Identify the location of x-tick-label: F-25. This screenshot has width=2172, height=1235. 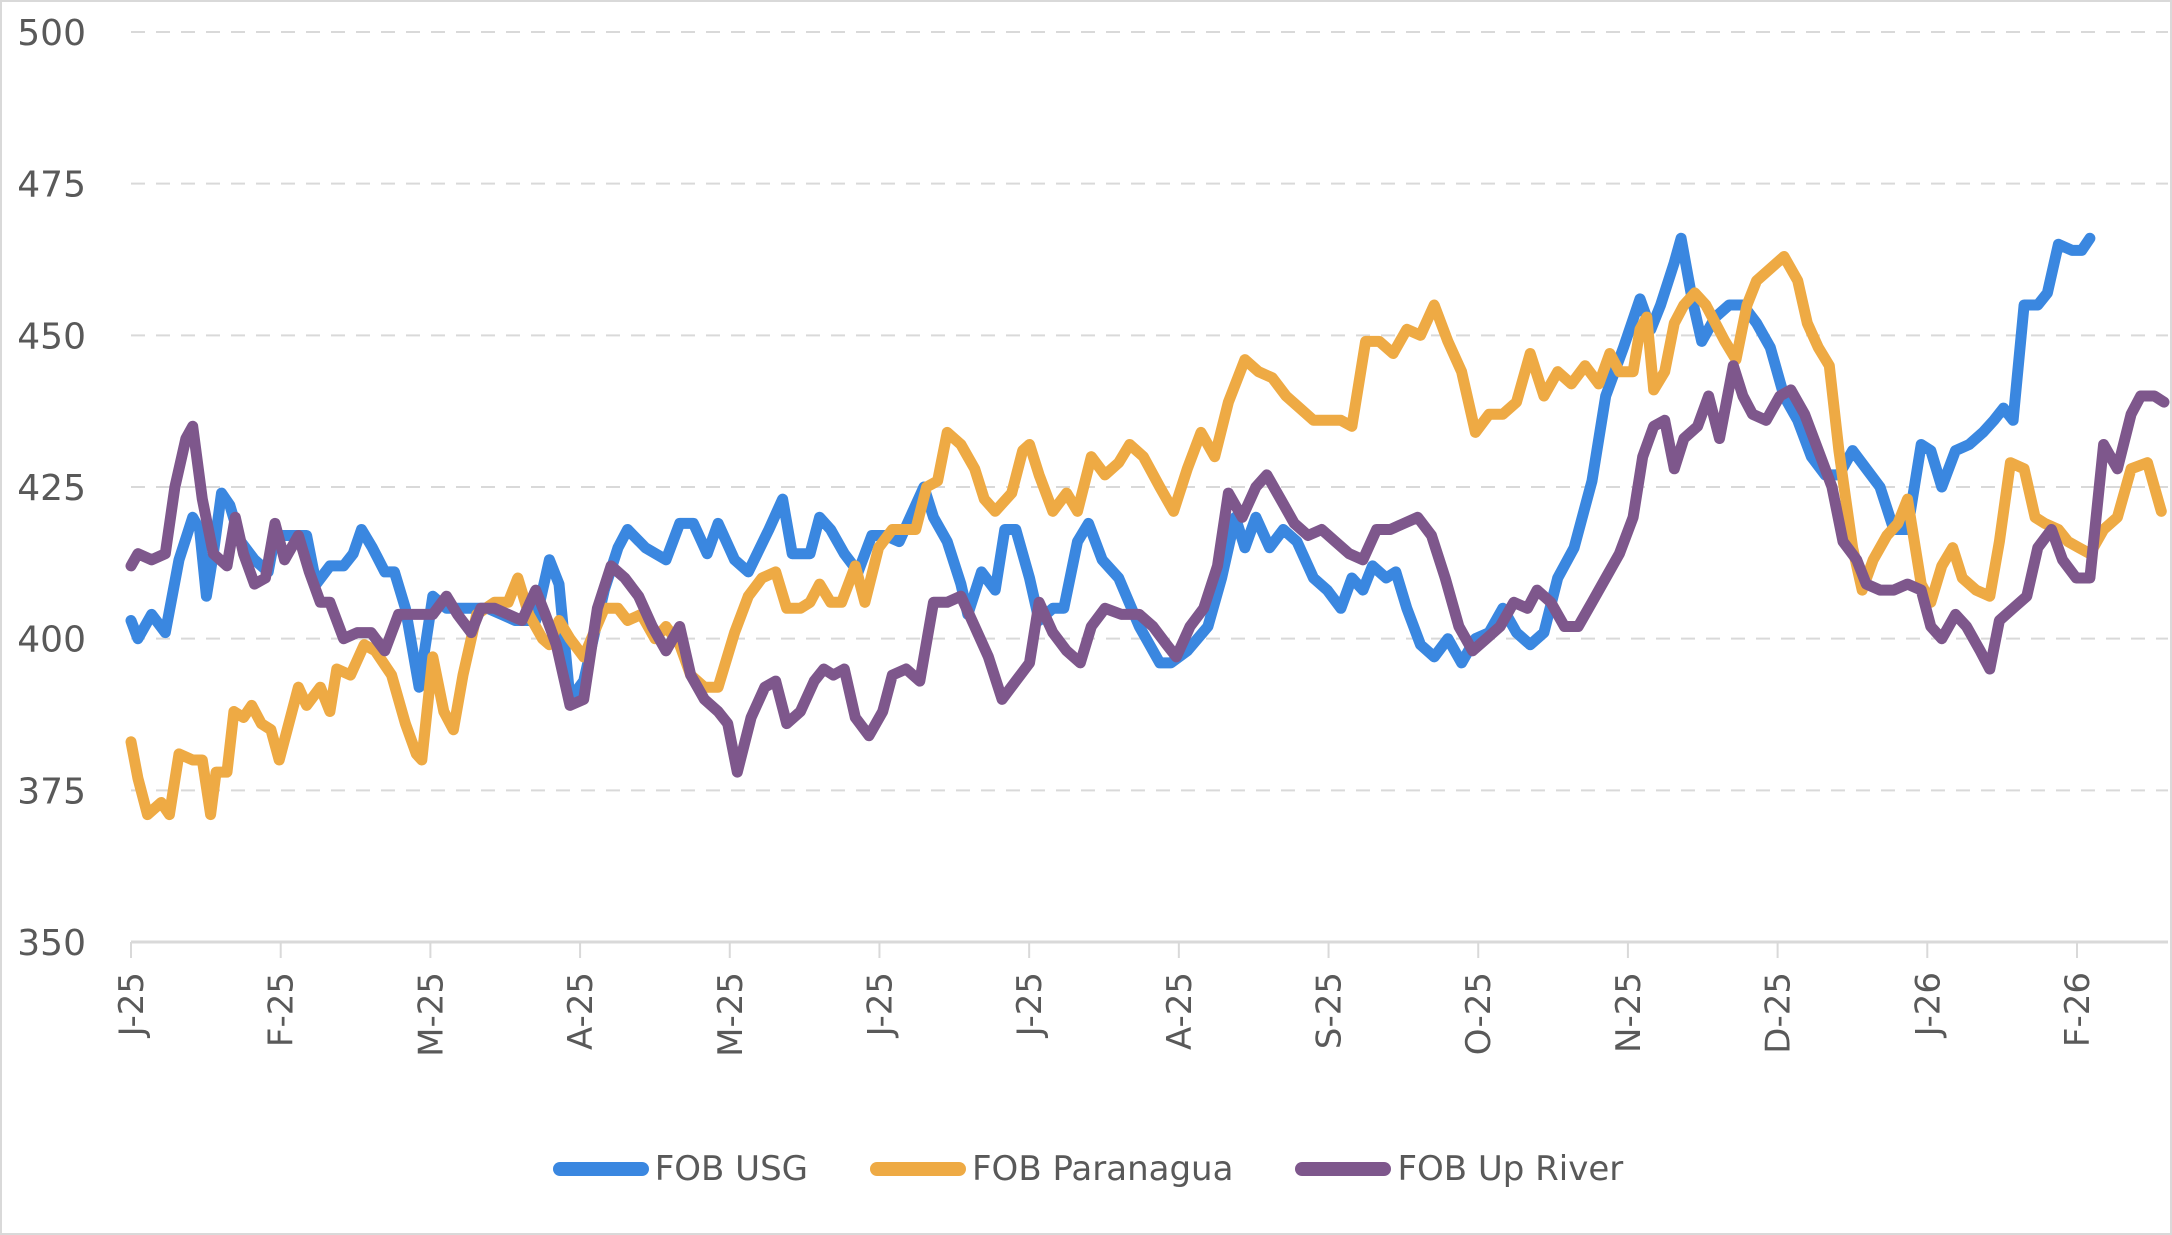
(282, 1009).